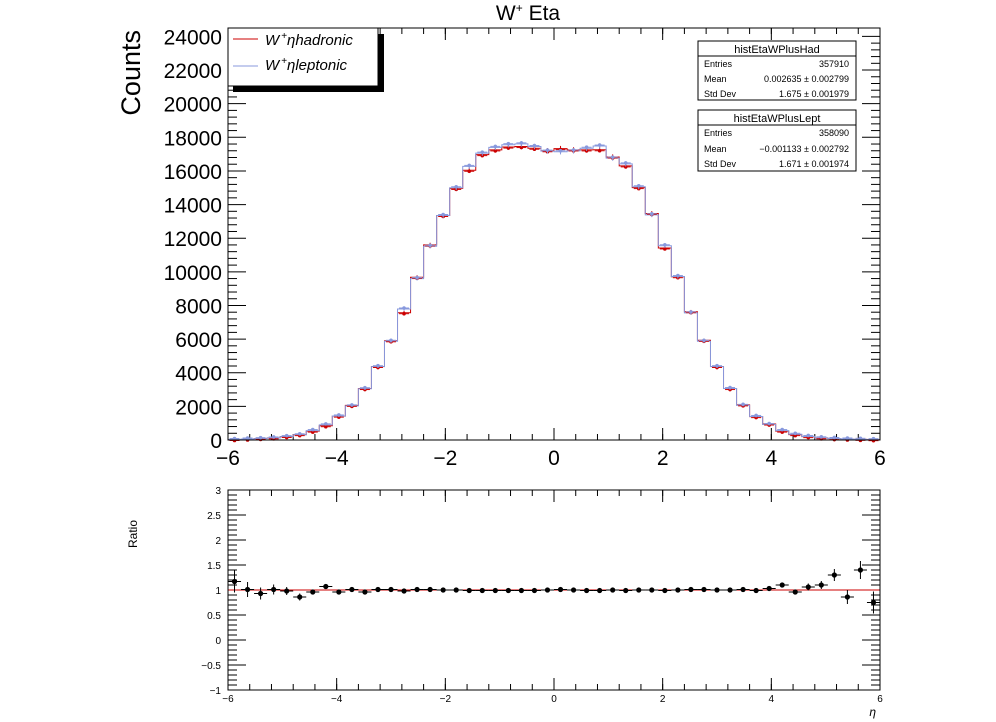  Describe the element at coordinates (218, 491) in the screenshot. I see `ratio-y-tick-label: 3` at that location.